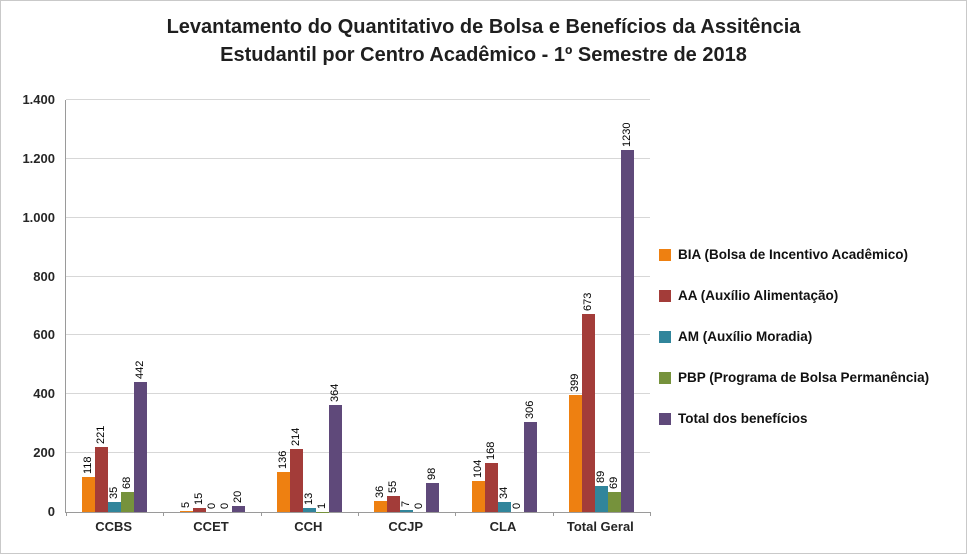 Image resolution: width=967 pixels, height=554 pixels. I want to click on bar-value-label: 15, so click(198, 498).